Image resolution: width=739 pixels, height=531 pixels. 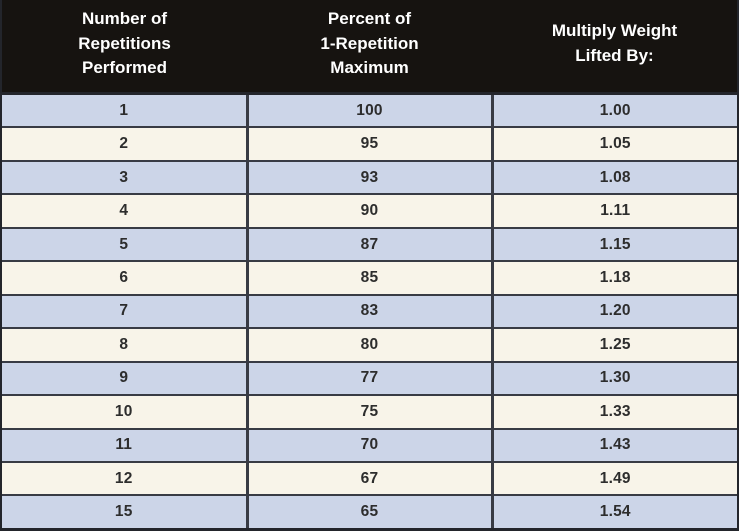 I want to click on table-row: 4 90 1.11, so click(x=369, y=210).